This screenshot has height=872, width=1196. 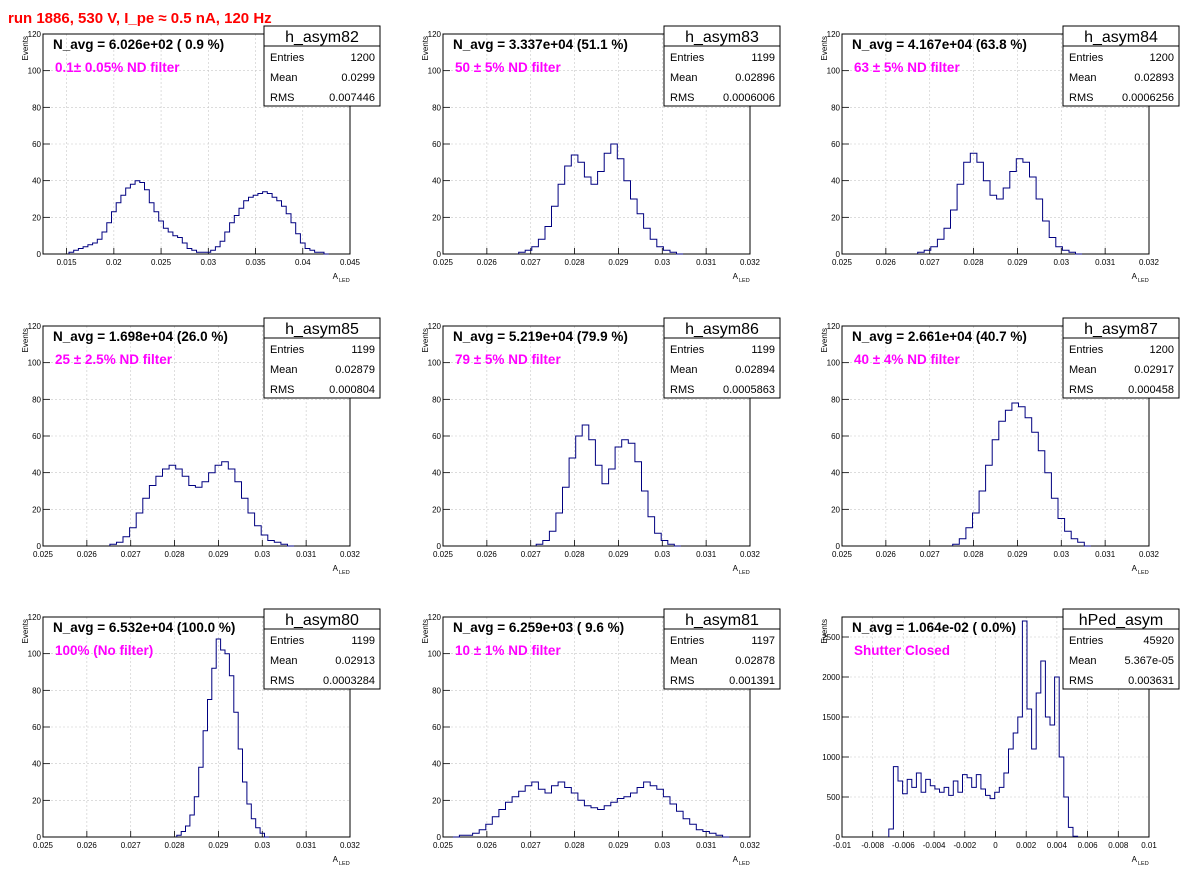 I want to click on stats-value: 0.02893, so click(x=1154, y=78).